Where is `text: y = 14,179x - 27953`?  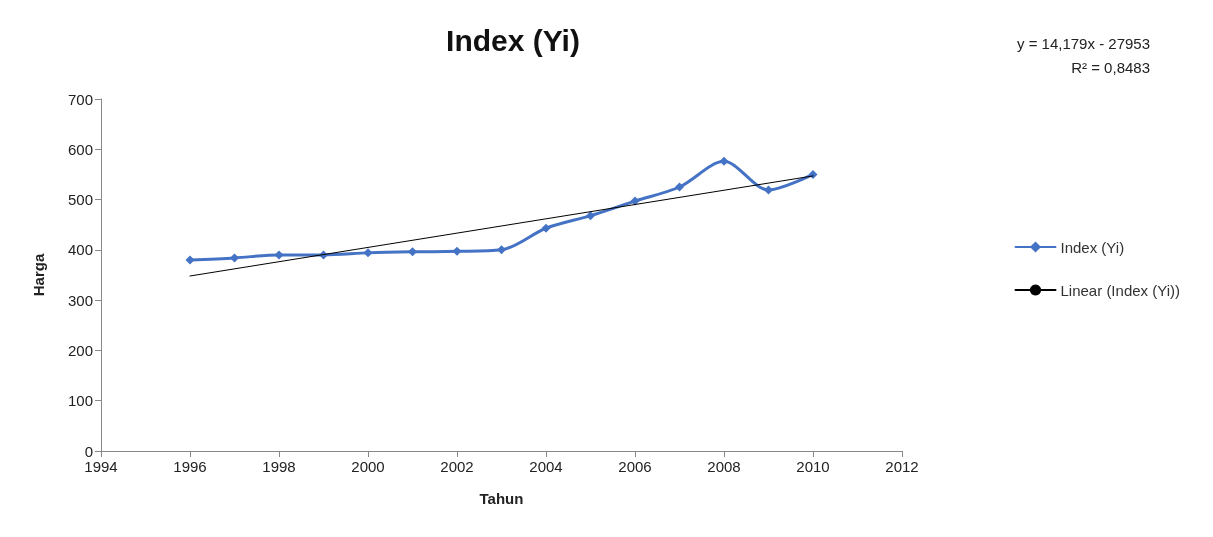
text: y = 14,179x - 27953 is located at coordinates (1083, 43).